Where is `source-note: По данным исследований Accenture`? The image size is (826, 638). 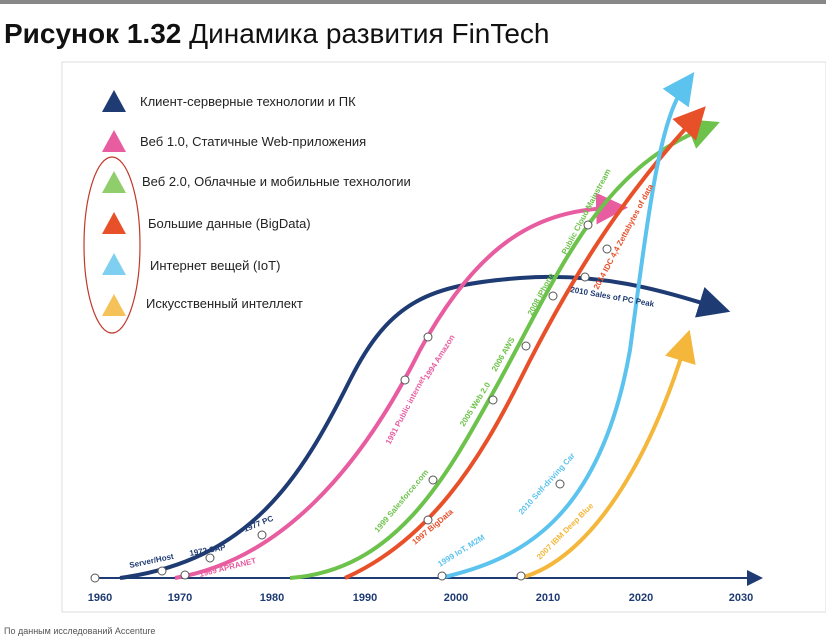
source-note: По данным исследований Accenture is located at coordinates (80, 631).